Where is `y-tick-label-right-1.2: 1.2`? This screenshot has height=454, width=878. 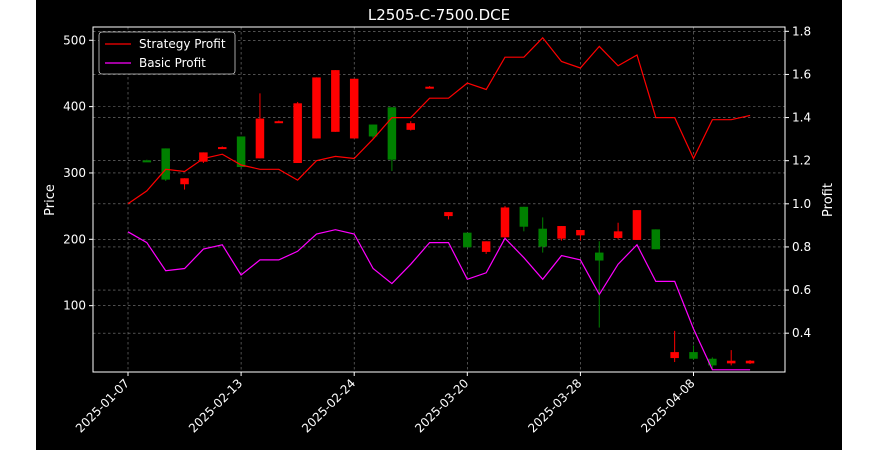 y-tick-label-right-1.2: 1.2 is located at coordinates (801, 161).